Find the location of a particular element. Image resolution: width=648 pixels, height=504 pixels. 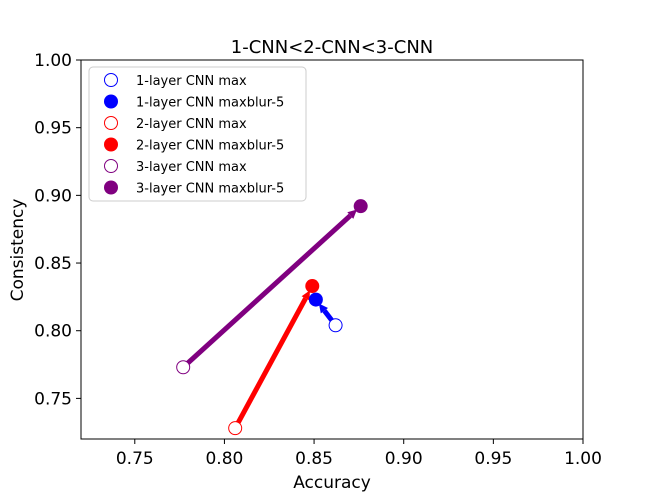

legend-marker-1-layer-cnn-max is located at coordinates (111, 80).